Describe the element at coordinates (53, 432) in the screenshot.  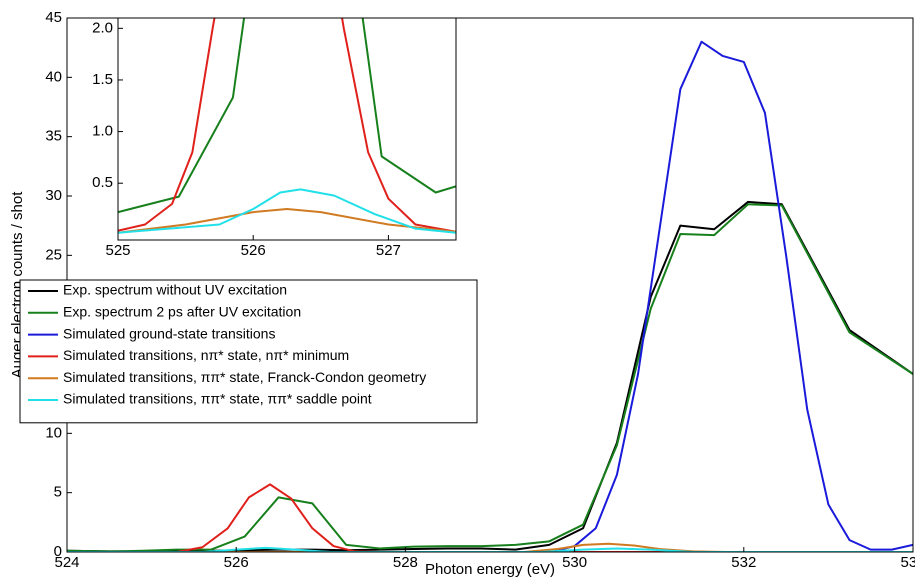
I see `y-tick-label: 10` at that location.